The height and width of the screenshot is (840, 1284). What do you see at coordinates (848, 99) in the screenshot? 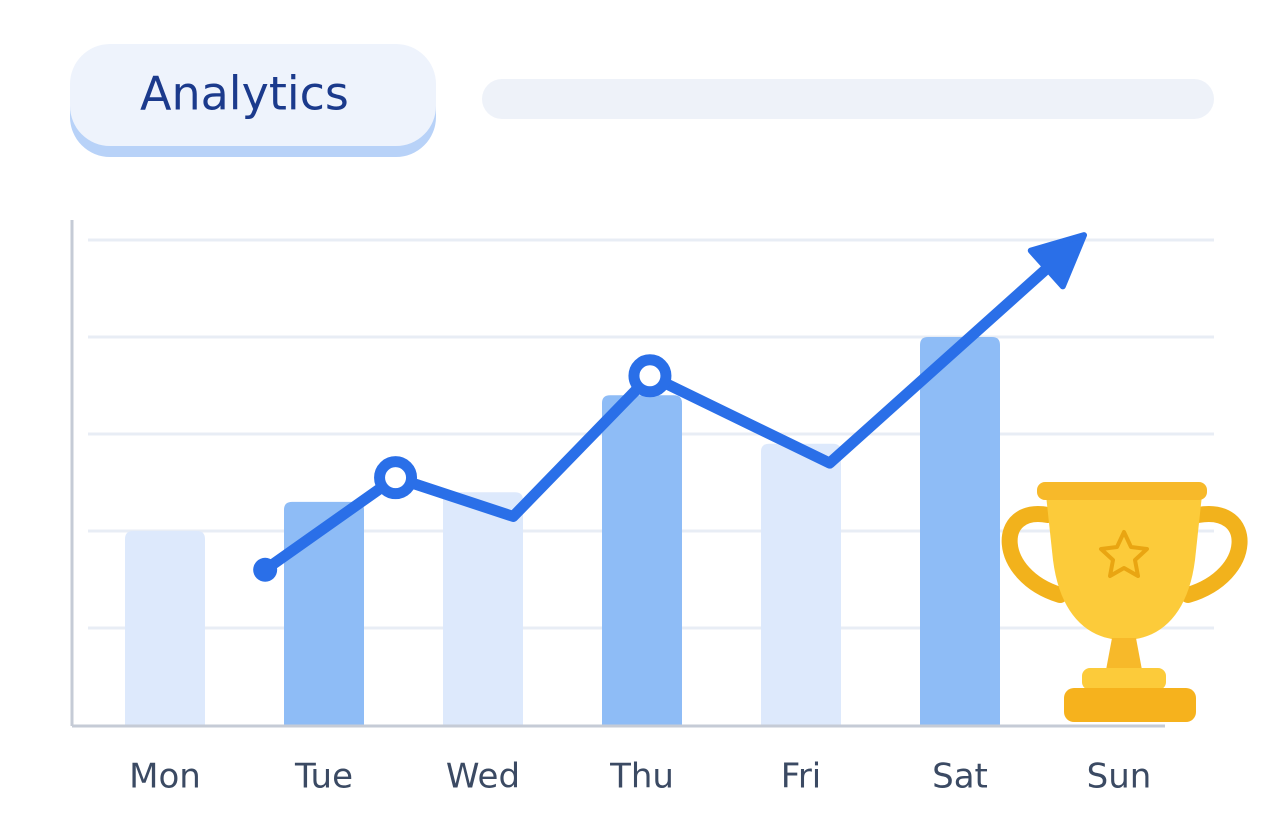
I see `placeholder-bar` at bounding box center [848, 99].